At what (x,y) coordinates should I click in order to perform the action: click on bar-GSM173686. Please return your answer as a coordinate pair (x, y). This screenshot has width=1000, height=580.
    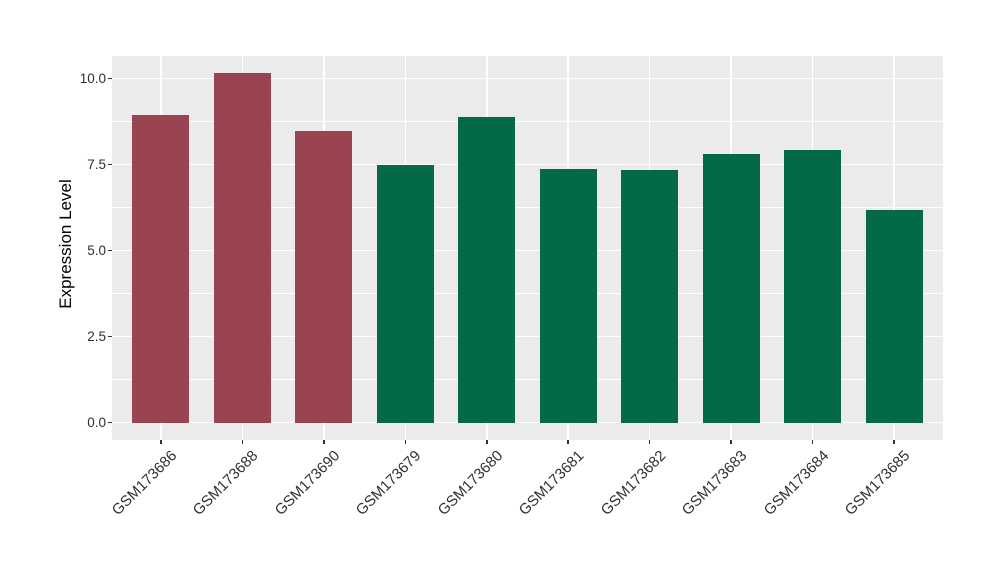
    Looking at the image, I should click on (161, 269).